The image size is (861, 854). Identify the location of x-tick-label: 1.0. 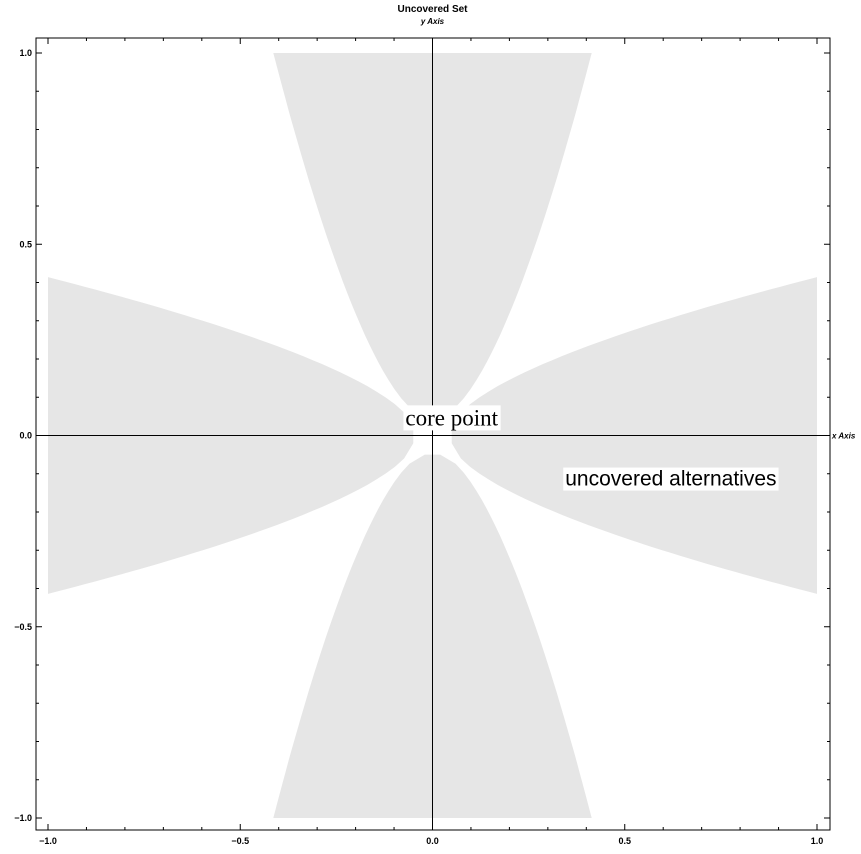
(817, 841).